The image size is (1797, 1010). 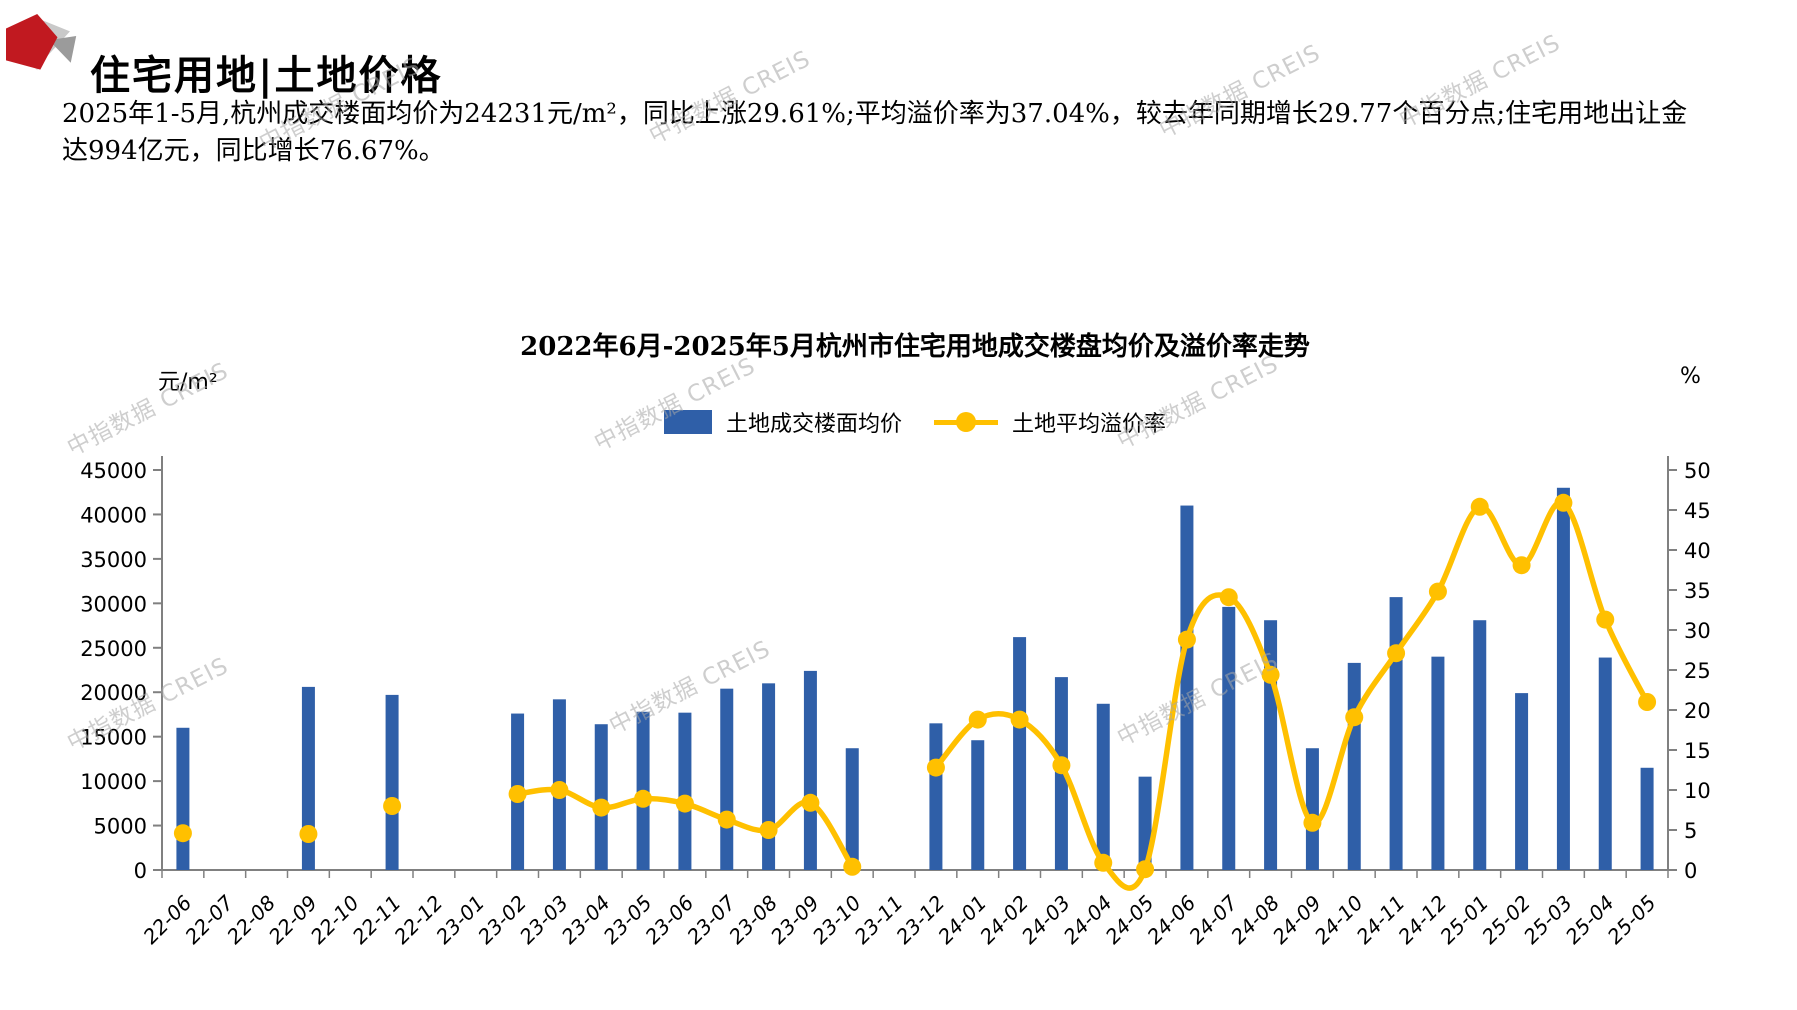 What do you see at coordinates (1697, 711) in the screenshot?
I see `right-axis-tick-label: 20` at bounding box center [1697, 711].